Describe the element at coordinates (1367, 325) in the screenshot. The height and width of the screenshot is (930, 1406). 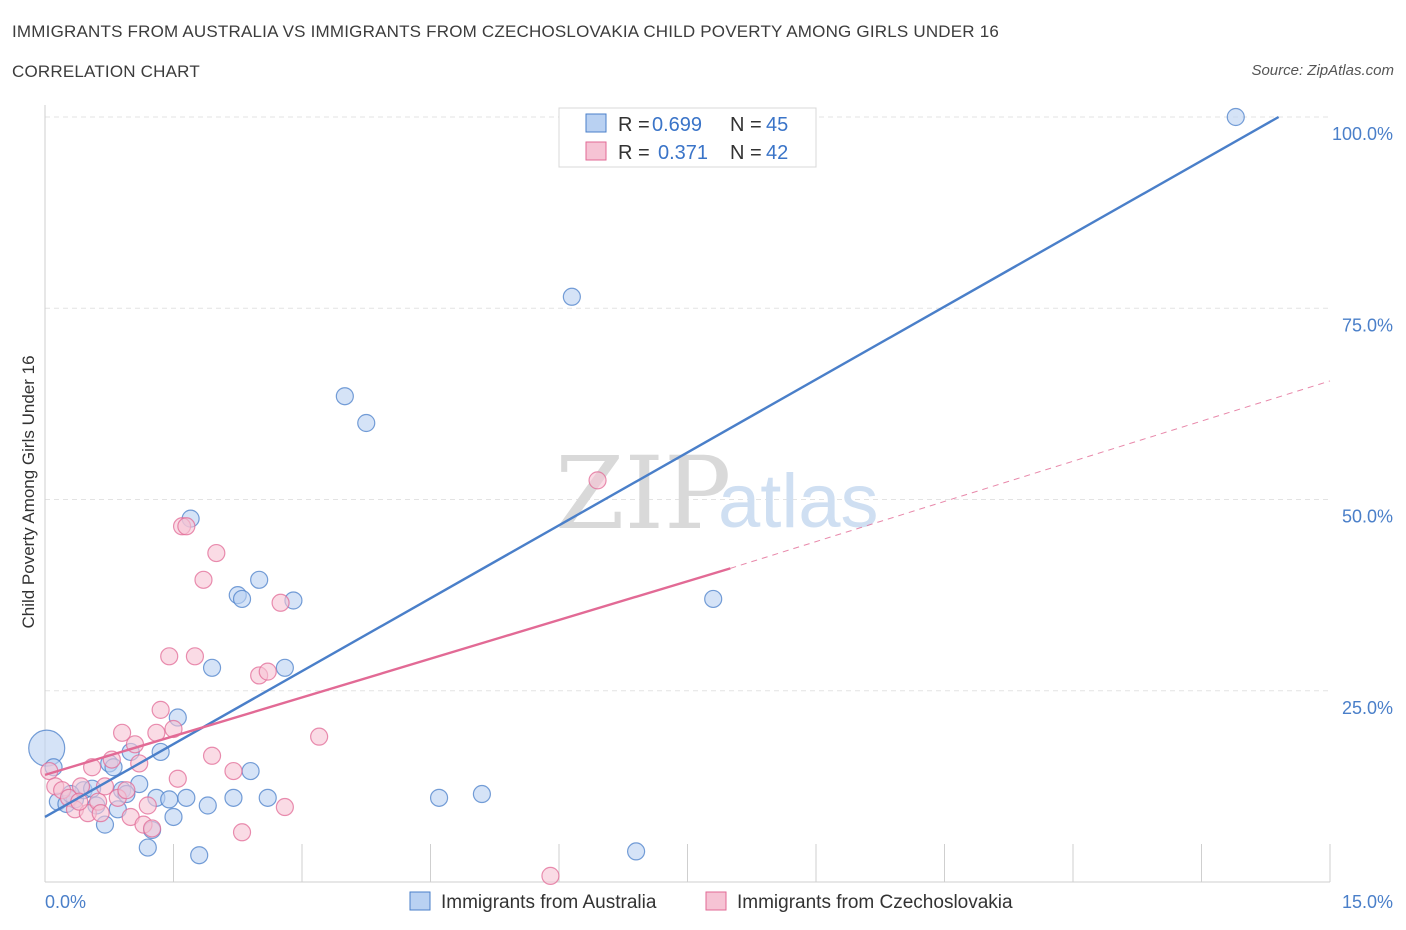
I see `y-tick-label-75: 75.0%` at that location.